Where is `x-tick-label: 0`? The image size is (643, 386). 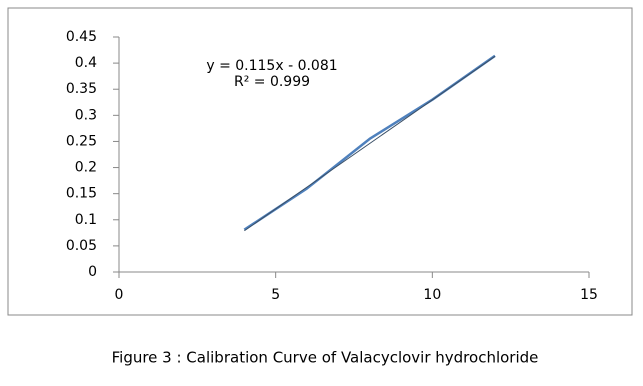 x-tick-label: 0 is located at coordinates (119, 295).